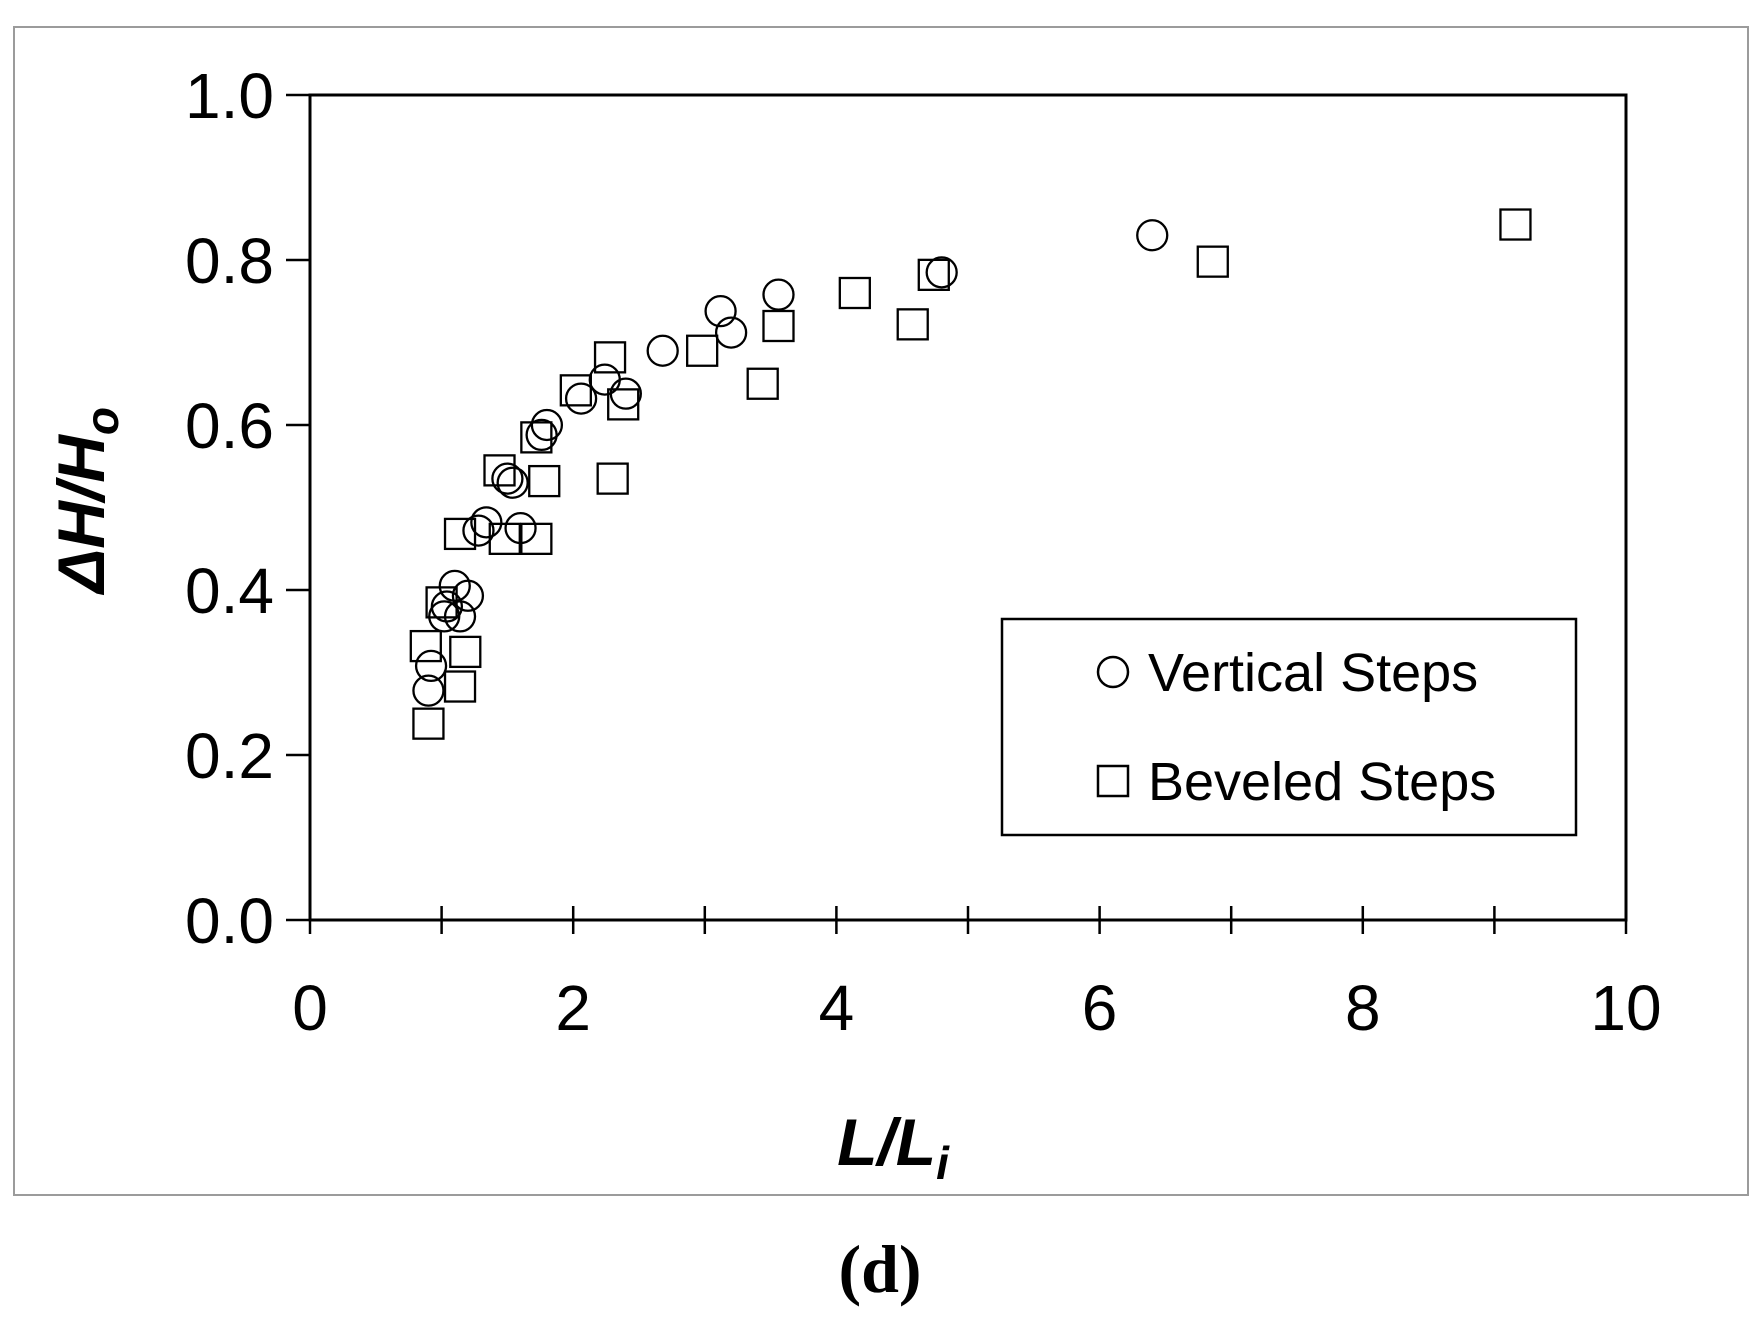 The width and height of the screenshot is (1762, 1336). I want to click on y-tick-label: 1.0, so click(229, 96).